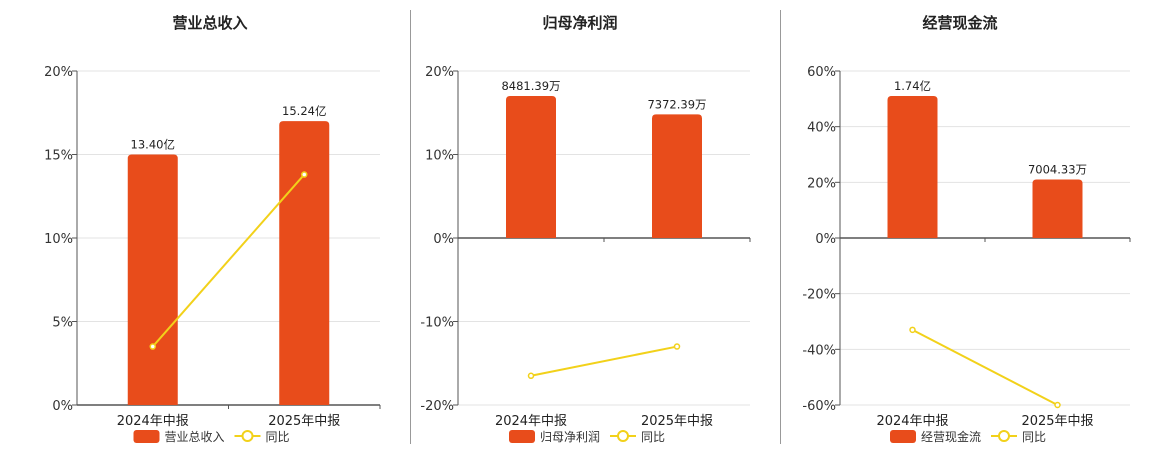  What do you see at coordinates (62, 323) in the screenshot?
I see `y-tick-label: 5%` at bounding box center [62, 323].